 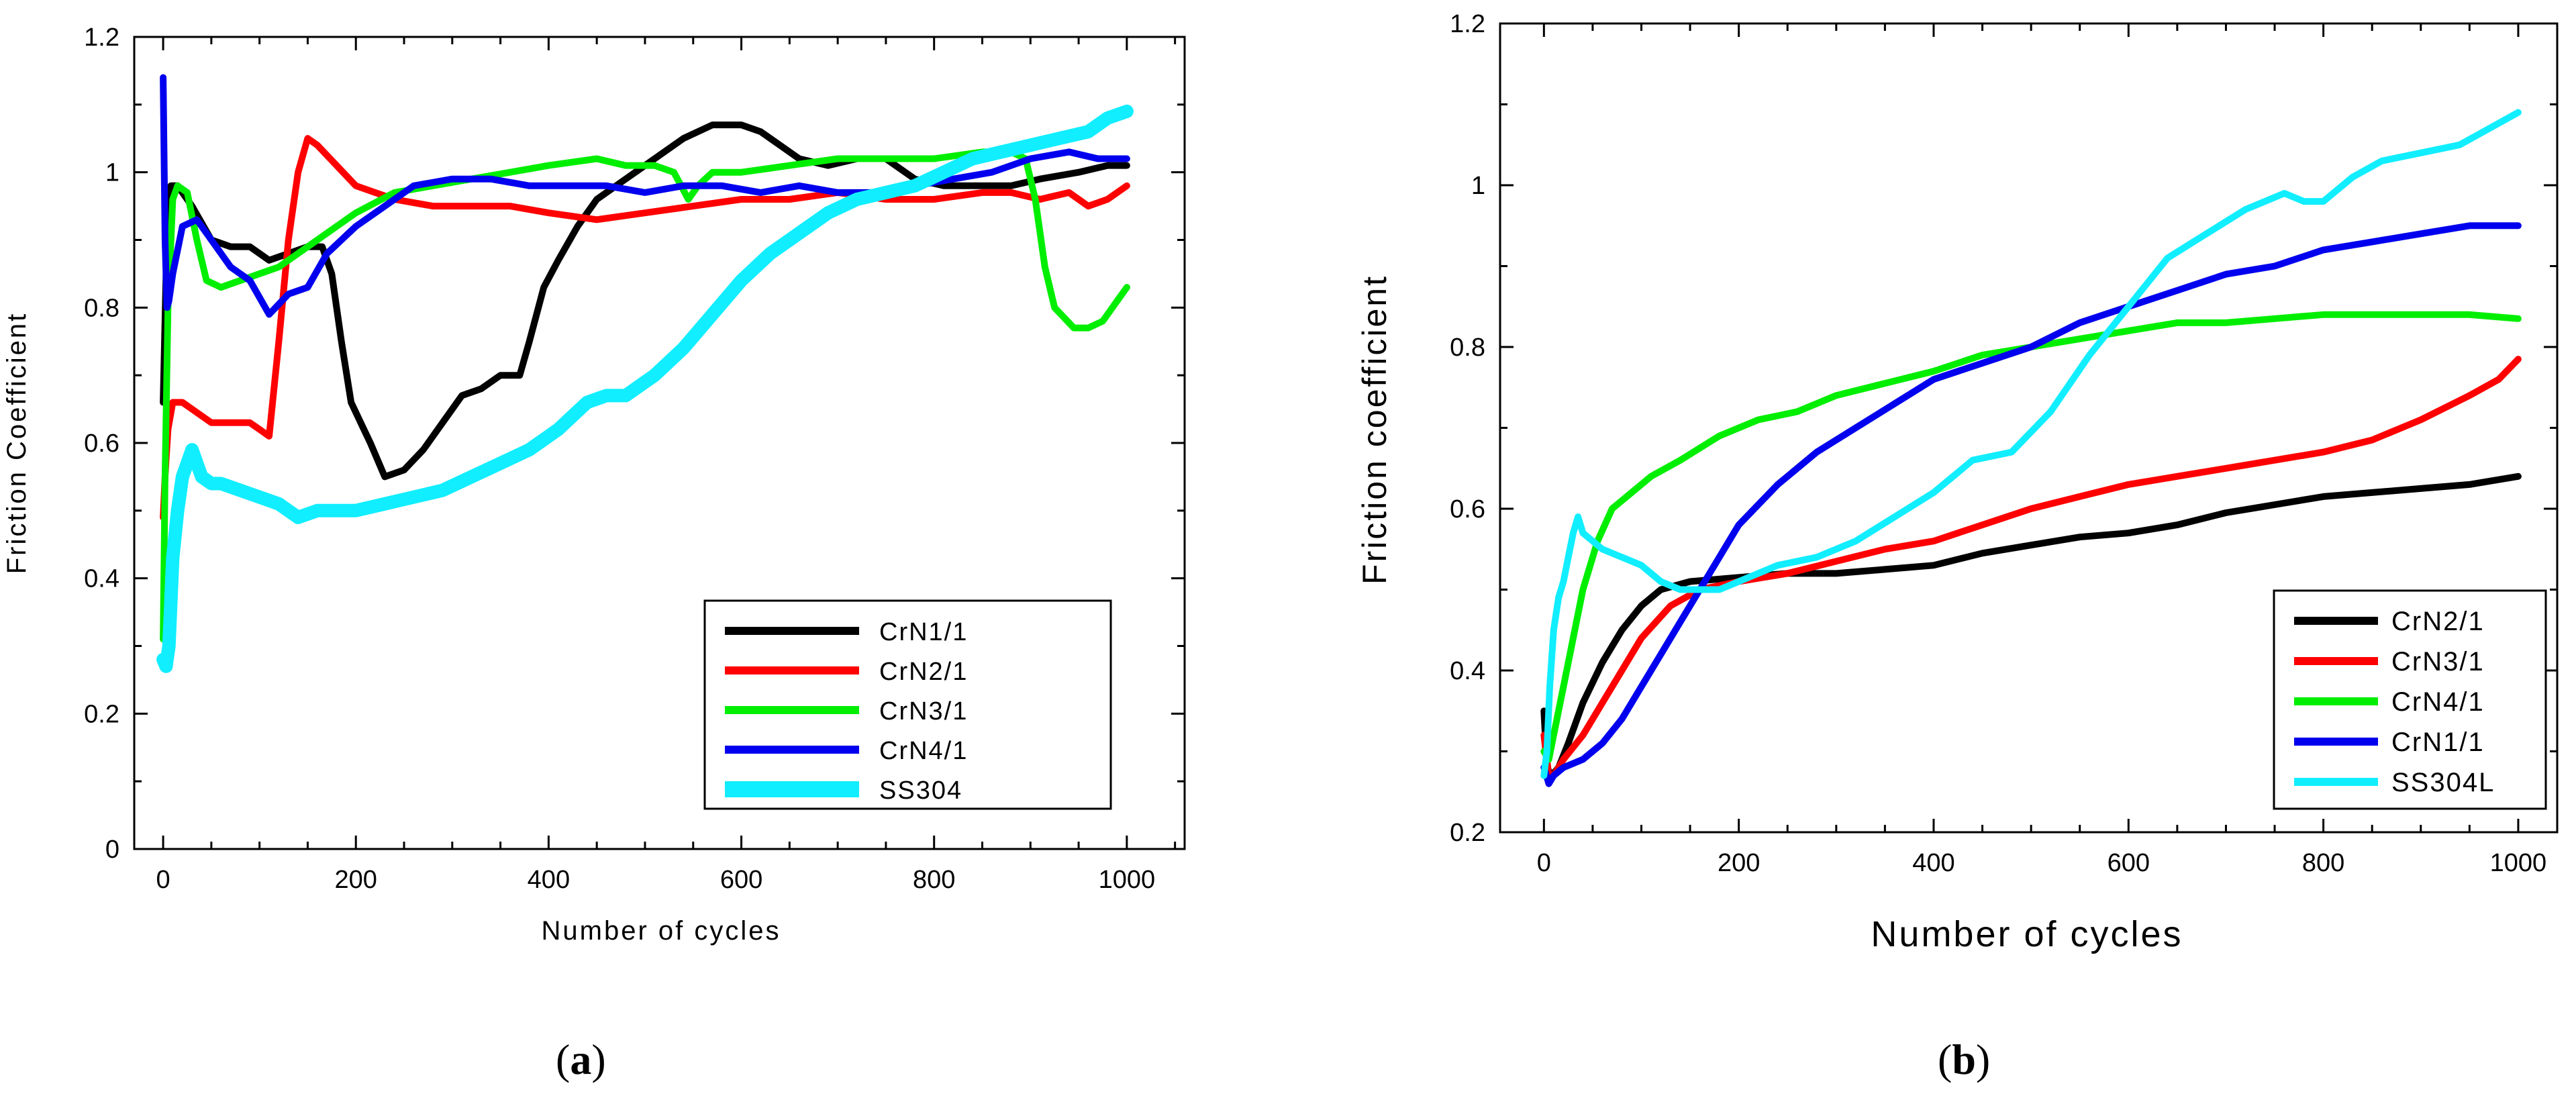 What do you see at coordinates (1374, 430) in the screenshot?
I see `y-axis-label: Friction coefficient` at bounding box center [1374, 430].